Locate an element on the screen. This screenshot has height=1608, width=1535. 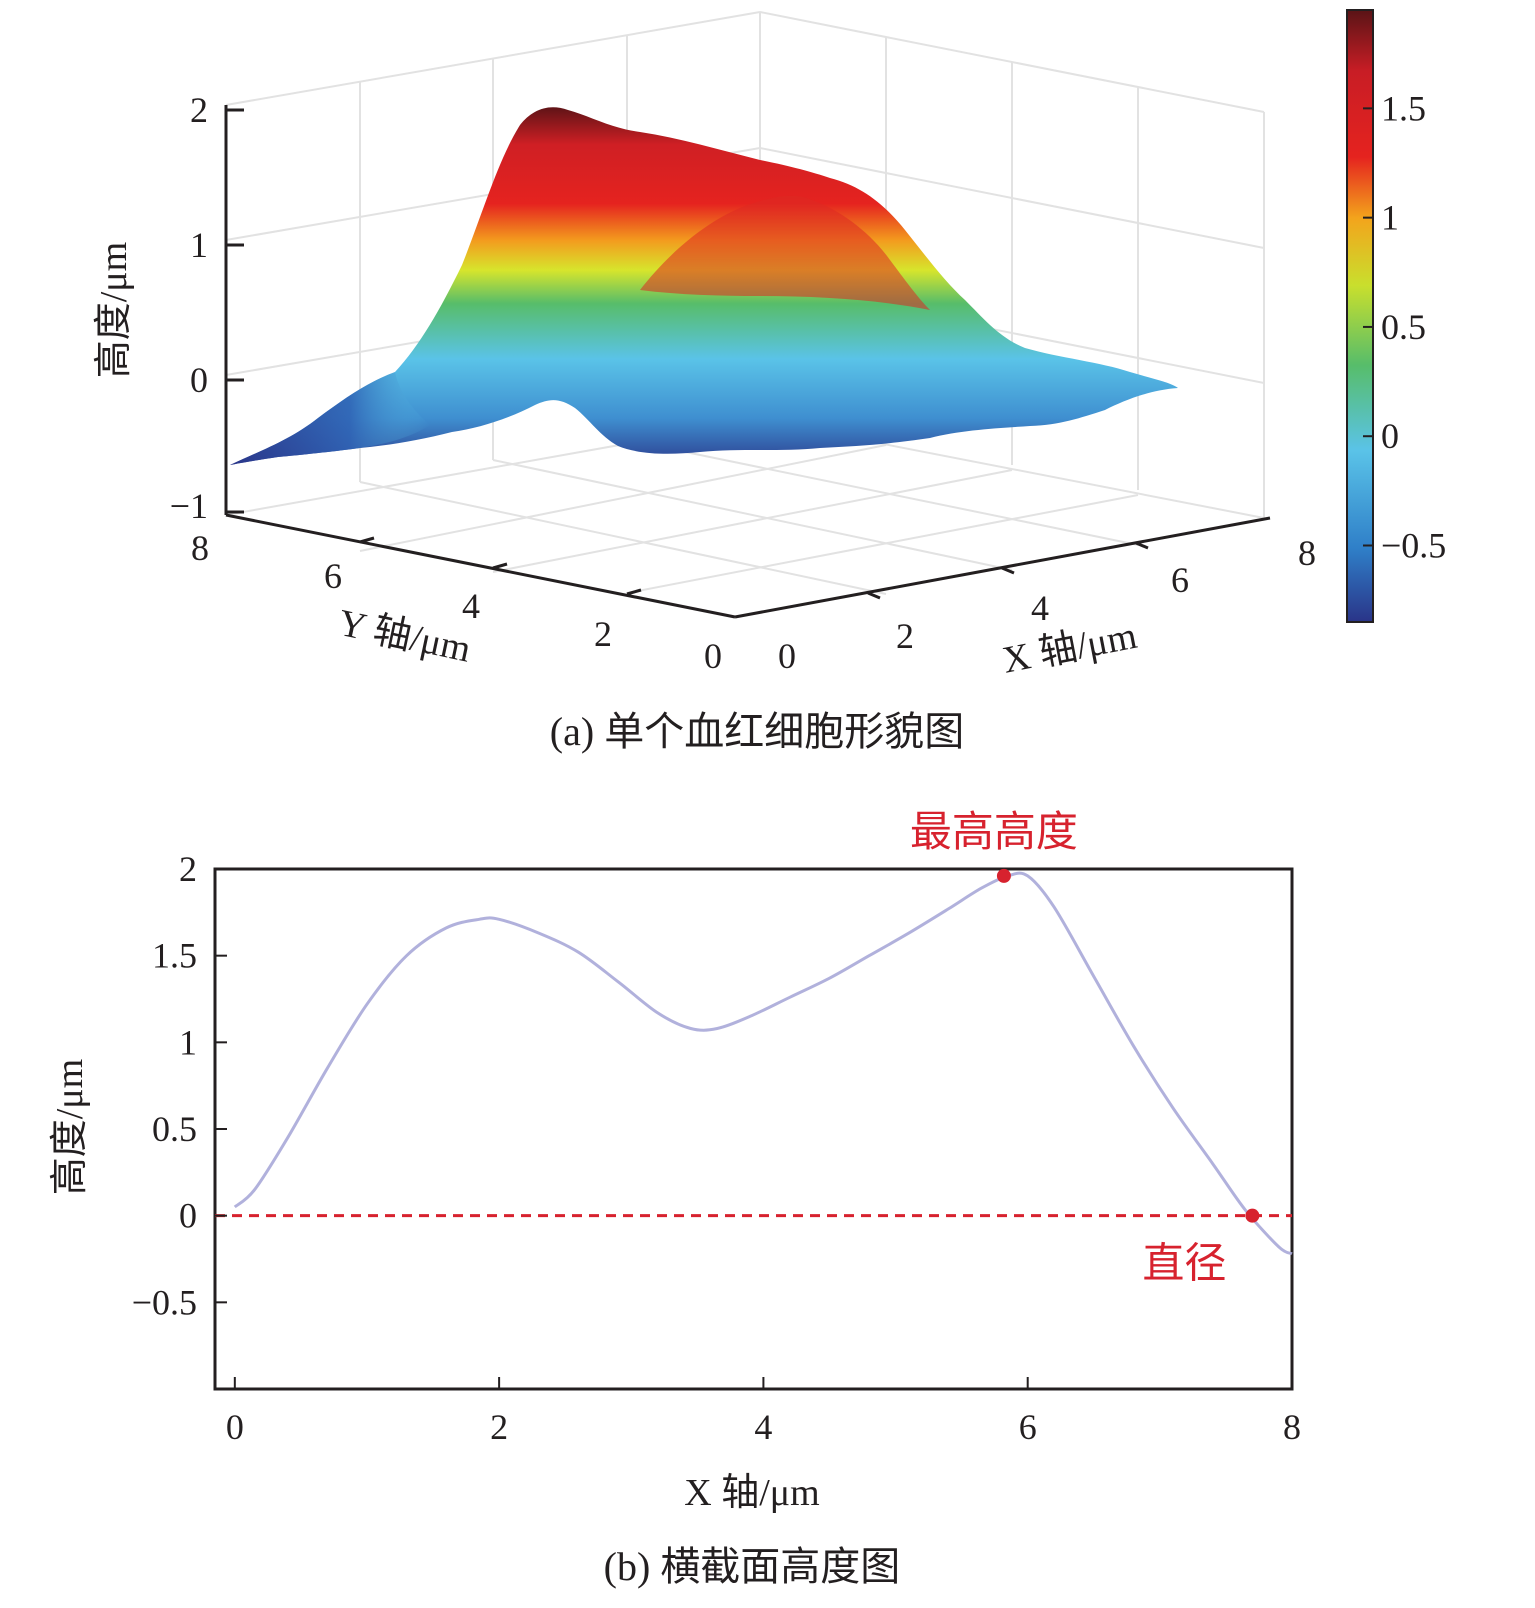
x-tick-6: 6 is located at coordinates (1180, 580).